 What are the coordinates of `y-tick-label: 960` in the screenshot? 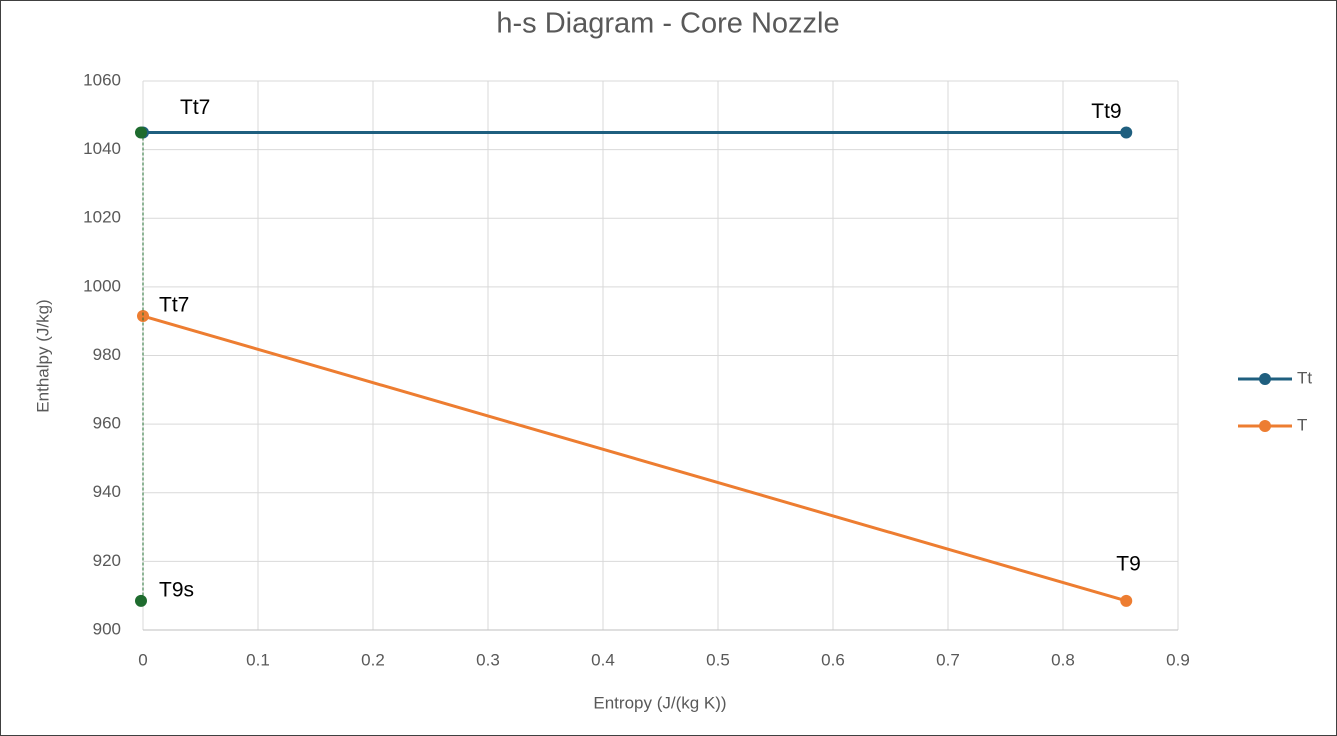 It's located at (107, 423).